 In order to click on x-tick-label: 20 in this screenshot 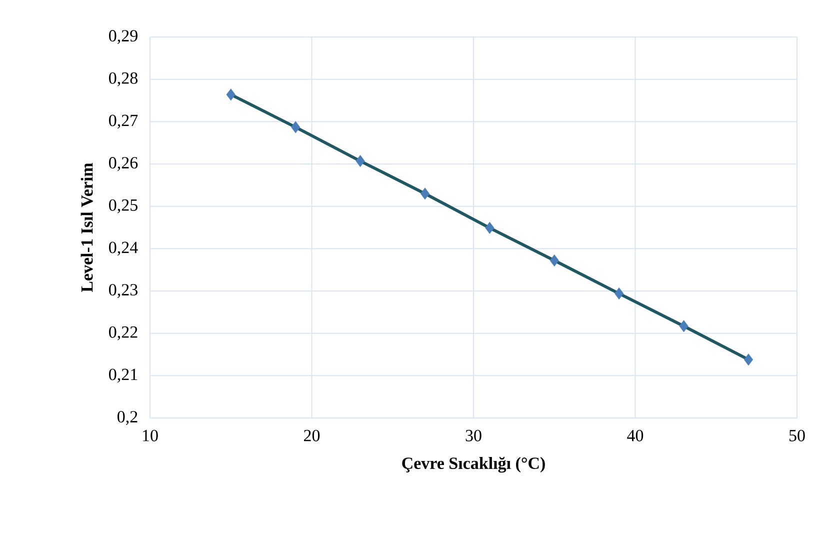, I will do `click(312, 436)`.